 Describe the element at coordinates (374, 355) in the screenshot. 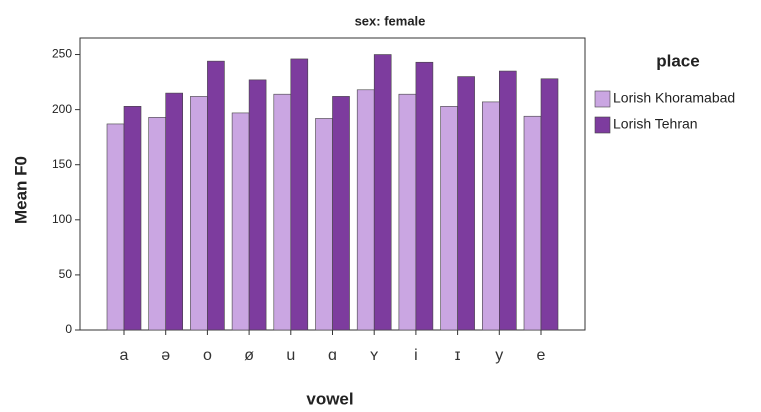

I see `x-tick-label: ʏ` at that location.